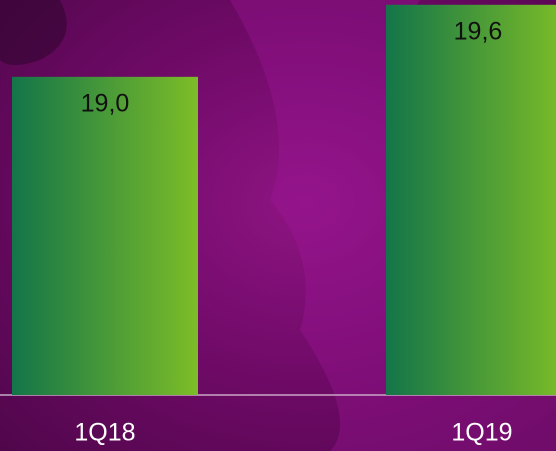  Describe the element at coordinates (481, 433) in the screenshot. I see `x-tick-label: 1Q19` at that location.